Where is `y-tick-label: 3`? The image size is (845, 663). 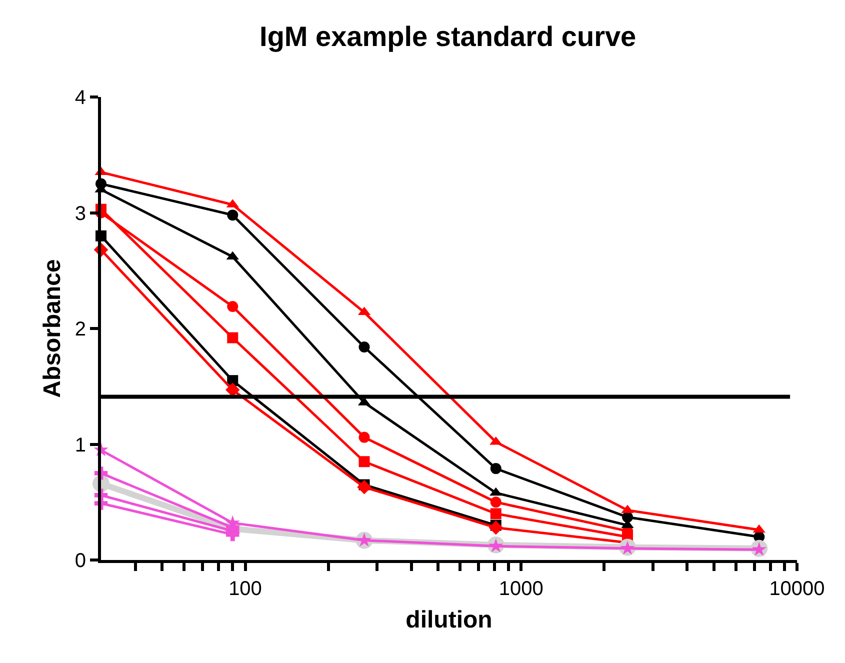
y-tick-label: 3 is located at coordinates (80, 213).